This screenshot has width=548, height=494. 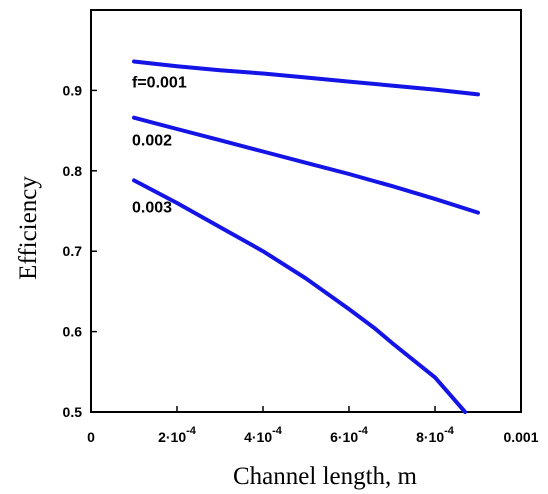 I want to click on series-label-3: 0.003, so click(x=152, y=207).